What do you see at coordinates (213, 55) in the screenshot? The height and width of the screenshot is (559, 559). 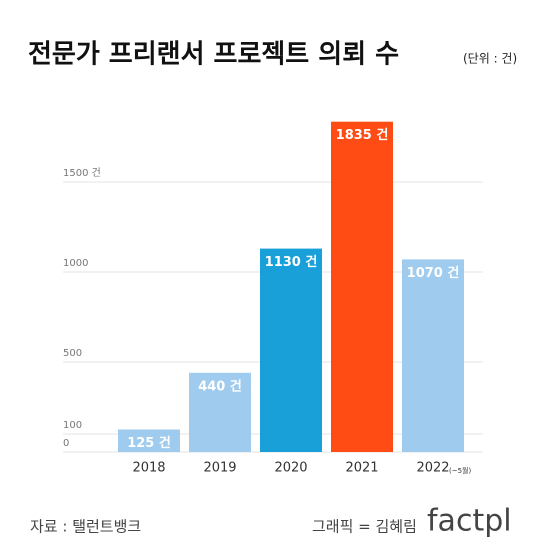 I see `chart-title: 전문가 프리랜서 프로젝트 의뢰 수` at bounding box center [213, 55].